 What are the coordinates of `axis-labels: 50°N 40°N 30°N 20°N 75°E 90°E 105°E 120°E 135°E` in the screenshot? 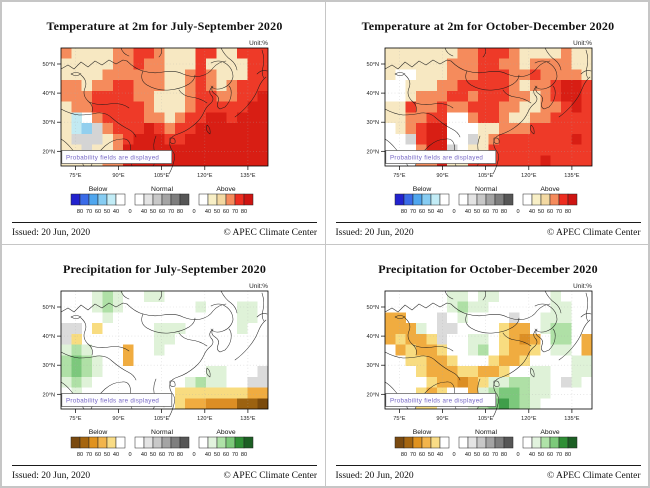 It's located at (472, 363).